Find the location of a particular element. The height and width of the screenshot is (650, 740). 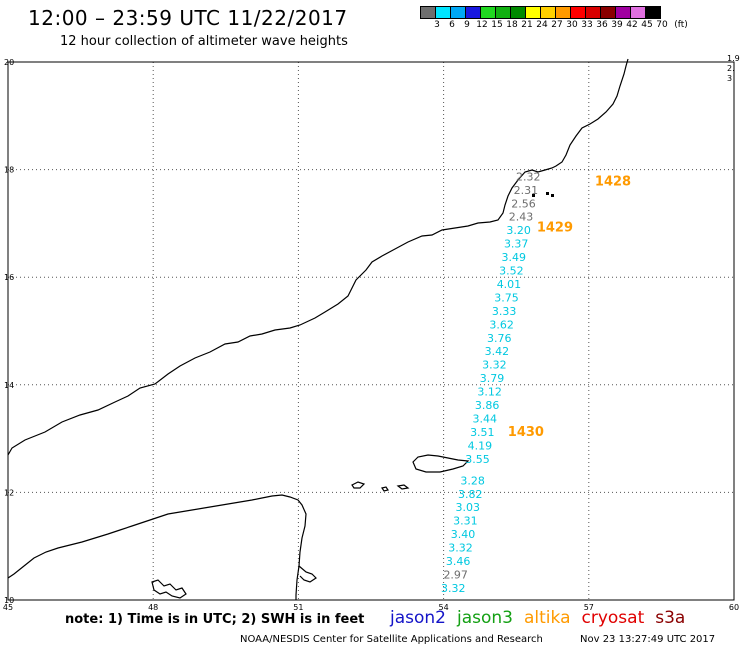

swh-value: 3.86 is located at coordinates (487, 405).